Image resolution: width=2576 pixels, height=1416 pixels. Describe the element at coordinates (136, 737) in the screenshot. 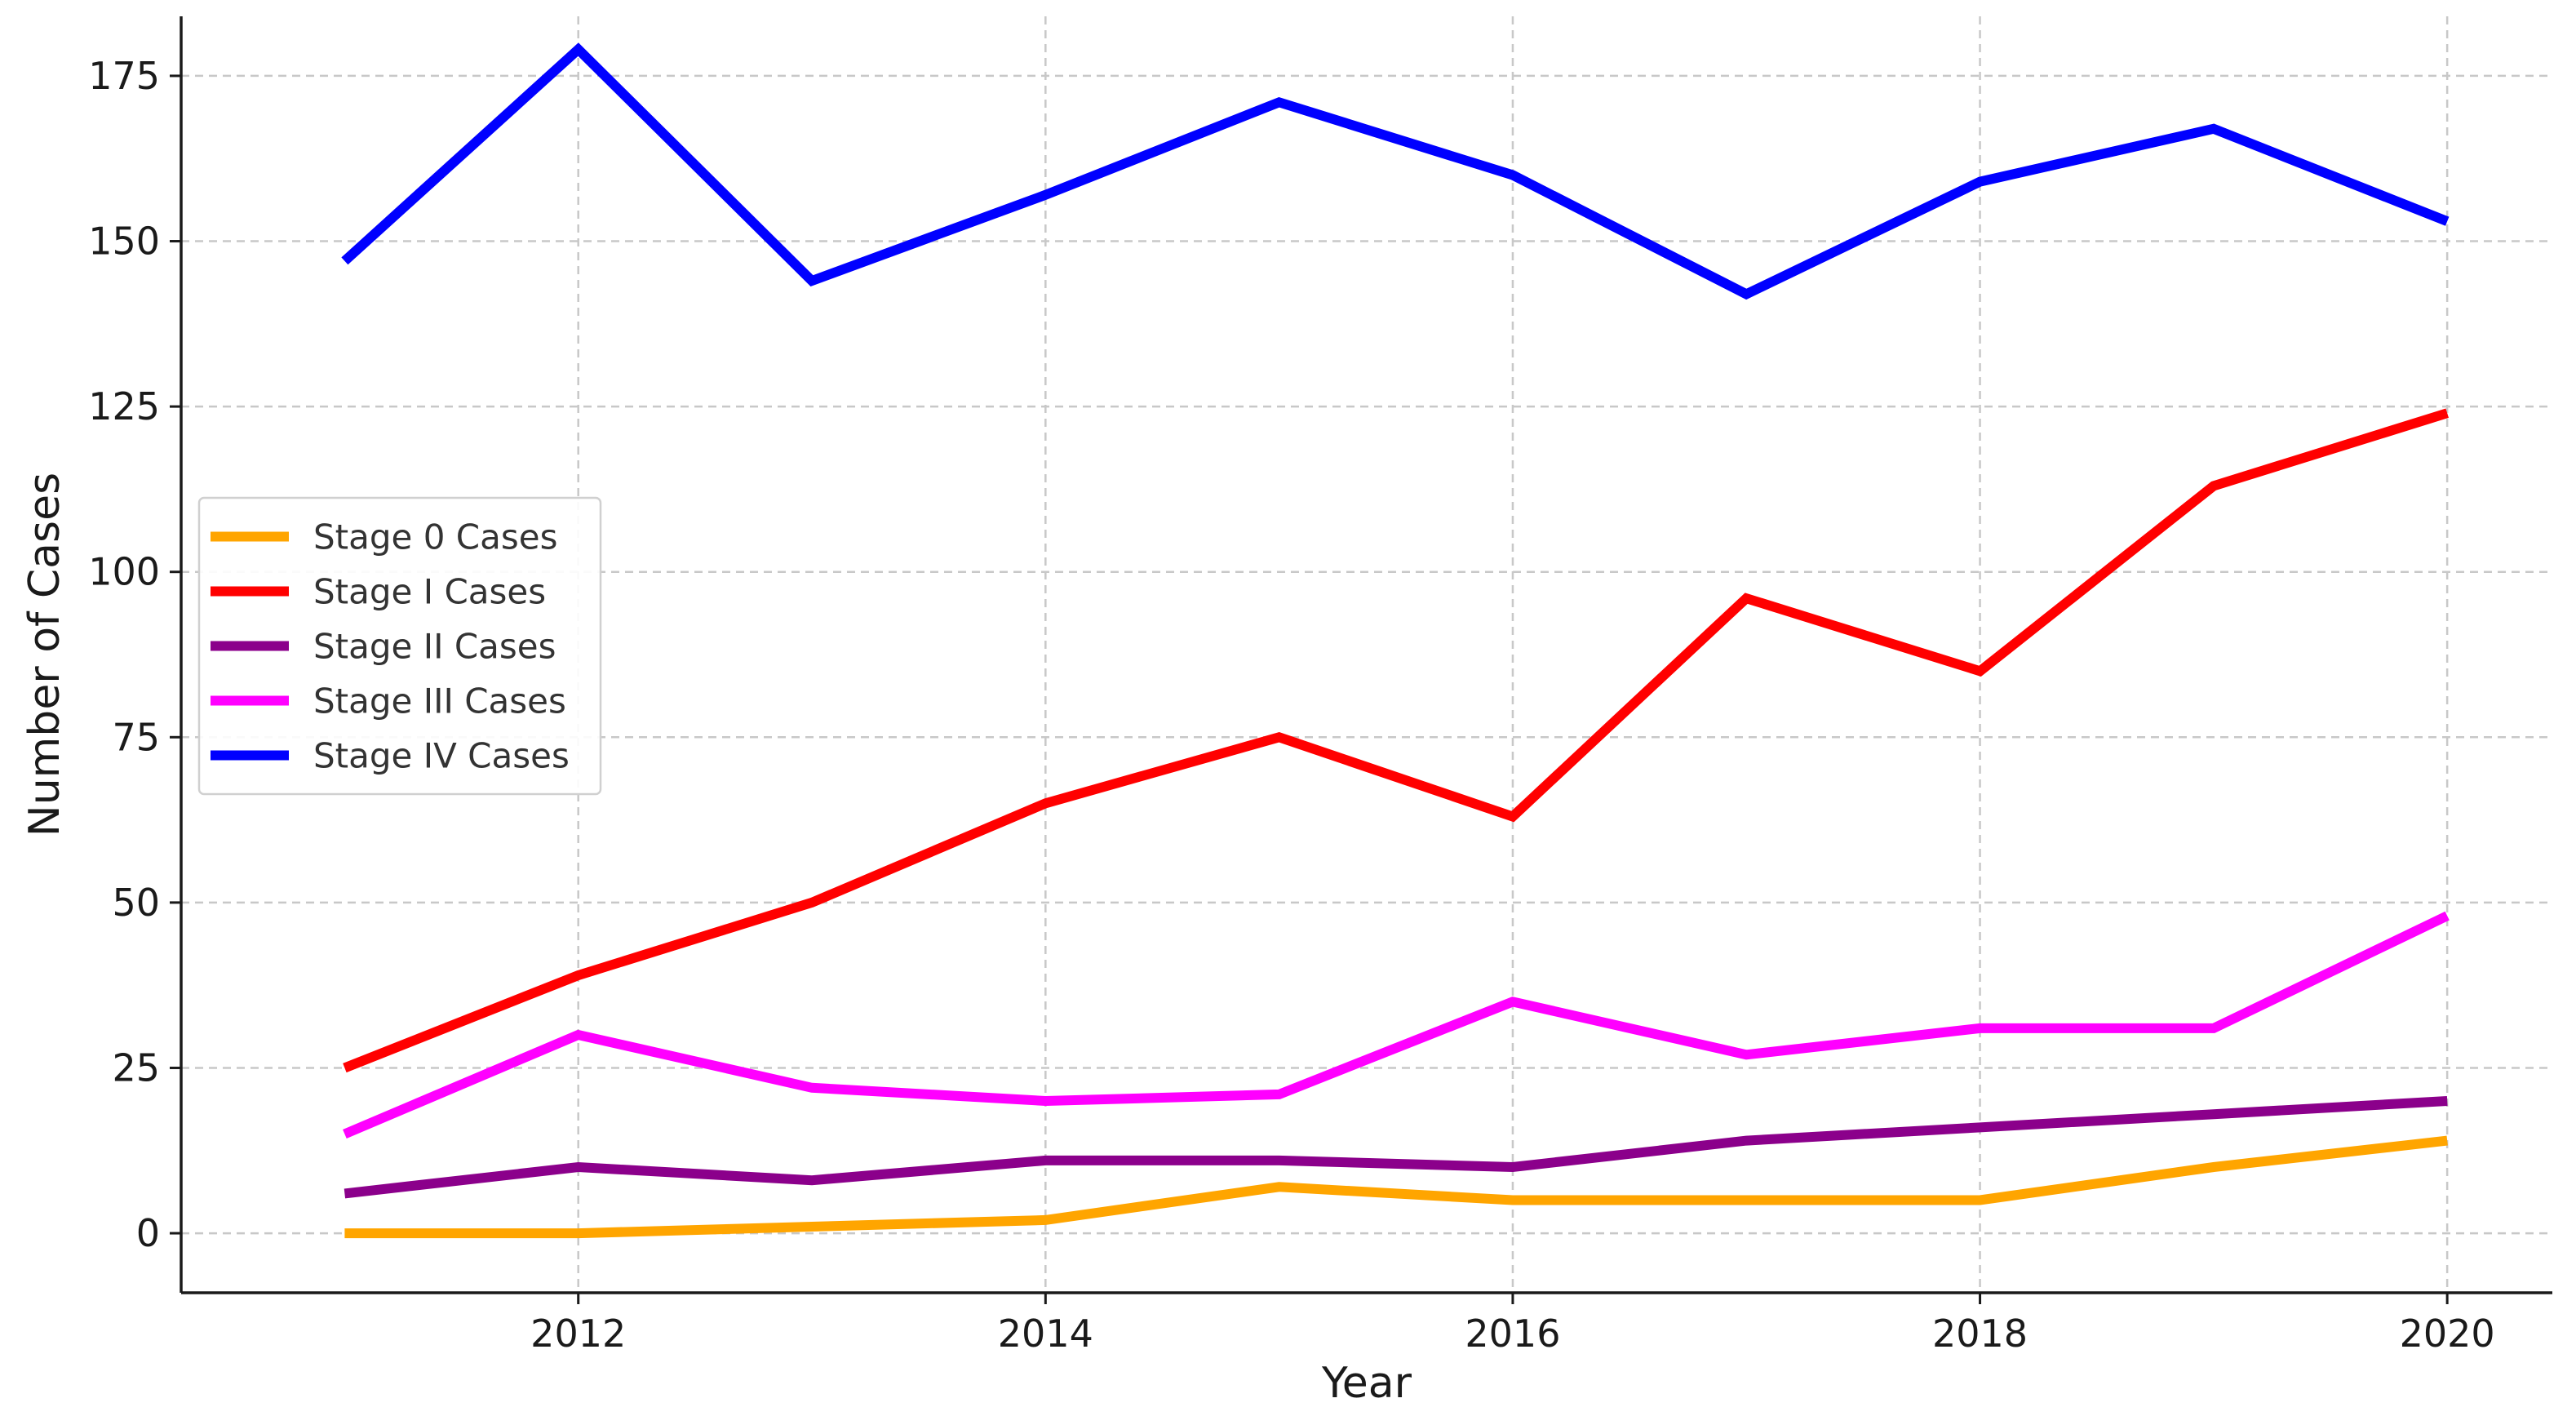

I see `y-tick-label: 75` at that location.